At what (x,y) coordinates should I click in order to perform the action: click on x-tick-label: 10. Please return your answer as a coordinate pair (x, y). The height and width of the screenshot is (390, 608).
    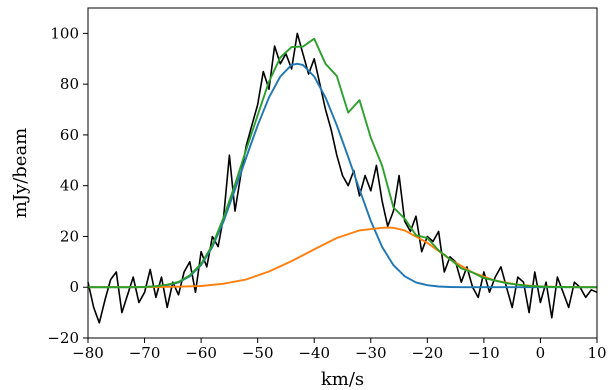
    Looking at the image, I should click on (596, 353).